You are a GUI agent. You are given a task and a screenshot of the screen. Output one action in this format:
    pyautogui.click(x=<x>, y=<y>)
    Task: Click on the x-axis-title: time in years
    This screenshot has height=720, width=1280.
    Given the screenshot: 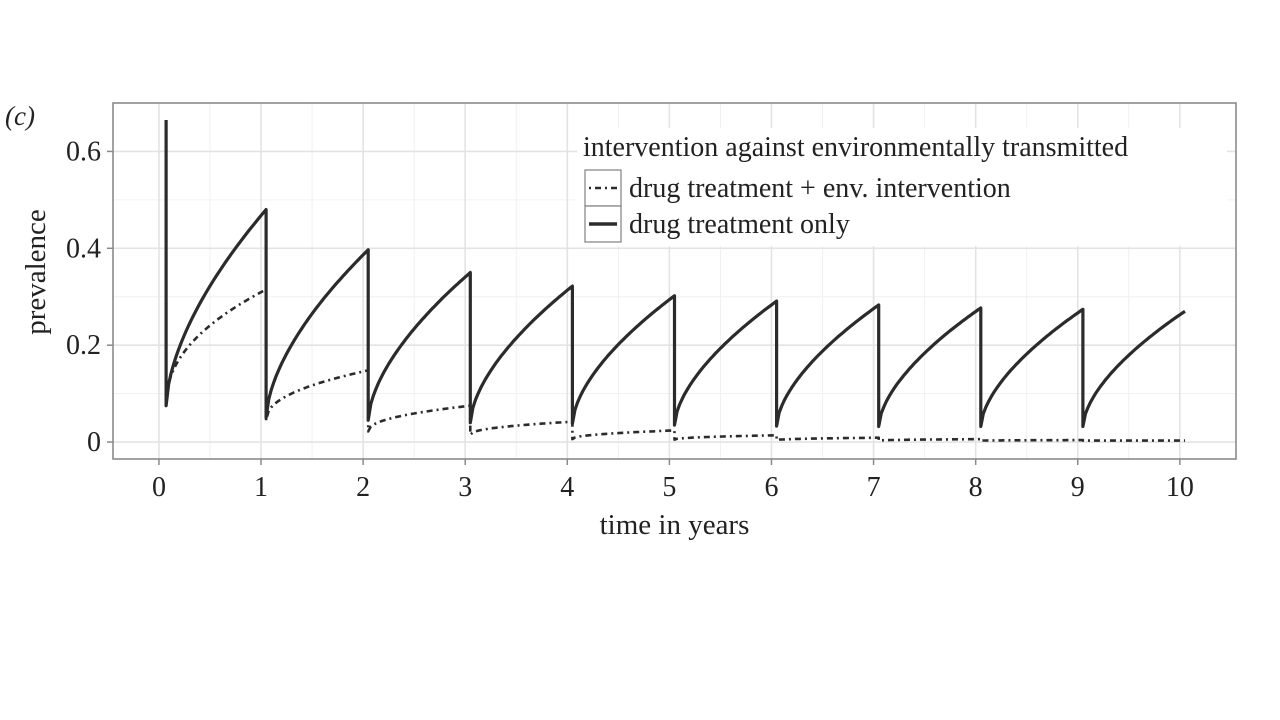 What is the action you would take?
    pyautogui.click(x=675, y=525)
    